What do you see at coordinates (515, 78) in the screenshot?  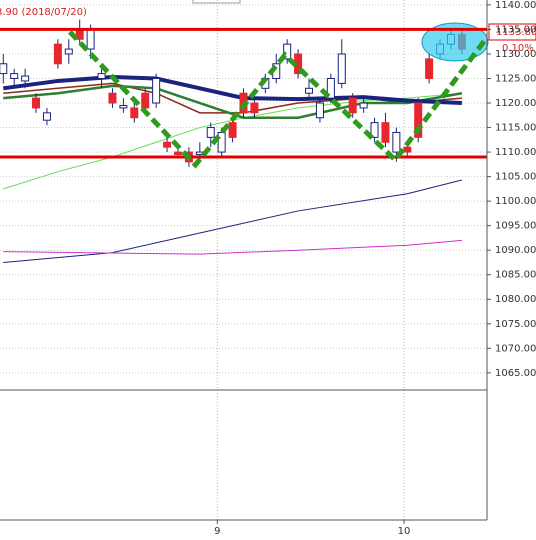 I see `y-tick-label: 1125.00` at bounding box center [515, 78].